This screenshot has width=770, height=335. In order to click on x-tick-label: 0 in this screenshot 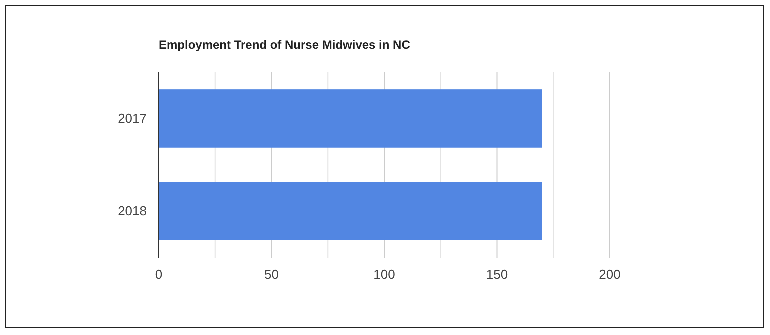, I will do `click(159, 274)`.